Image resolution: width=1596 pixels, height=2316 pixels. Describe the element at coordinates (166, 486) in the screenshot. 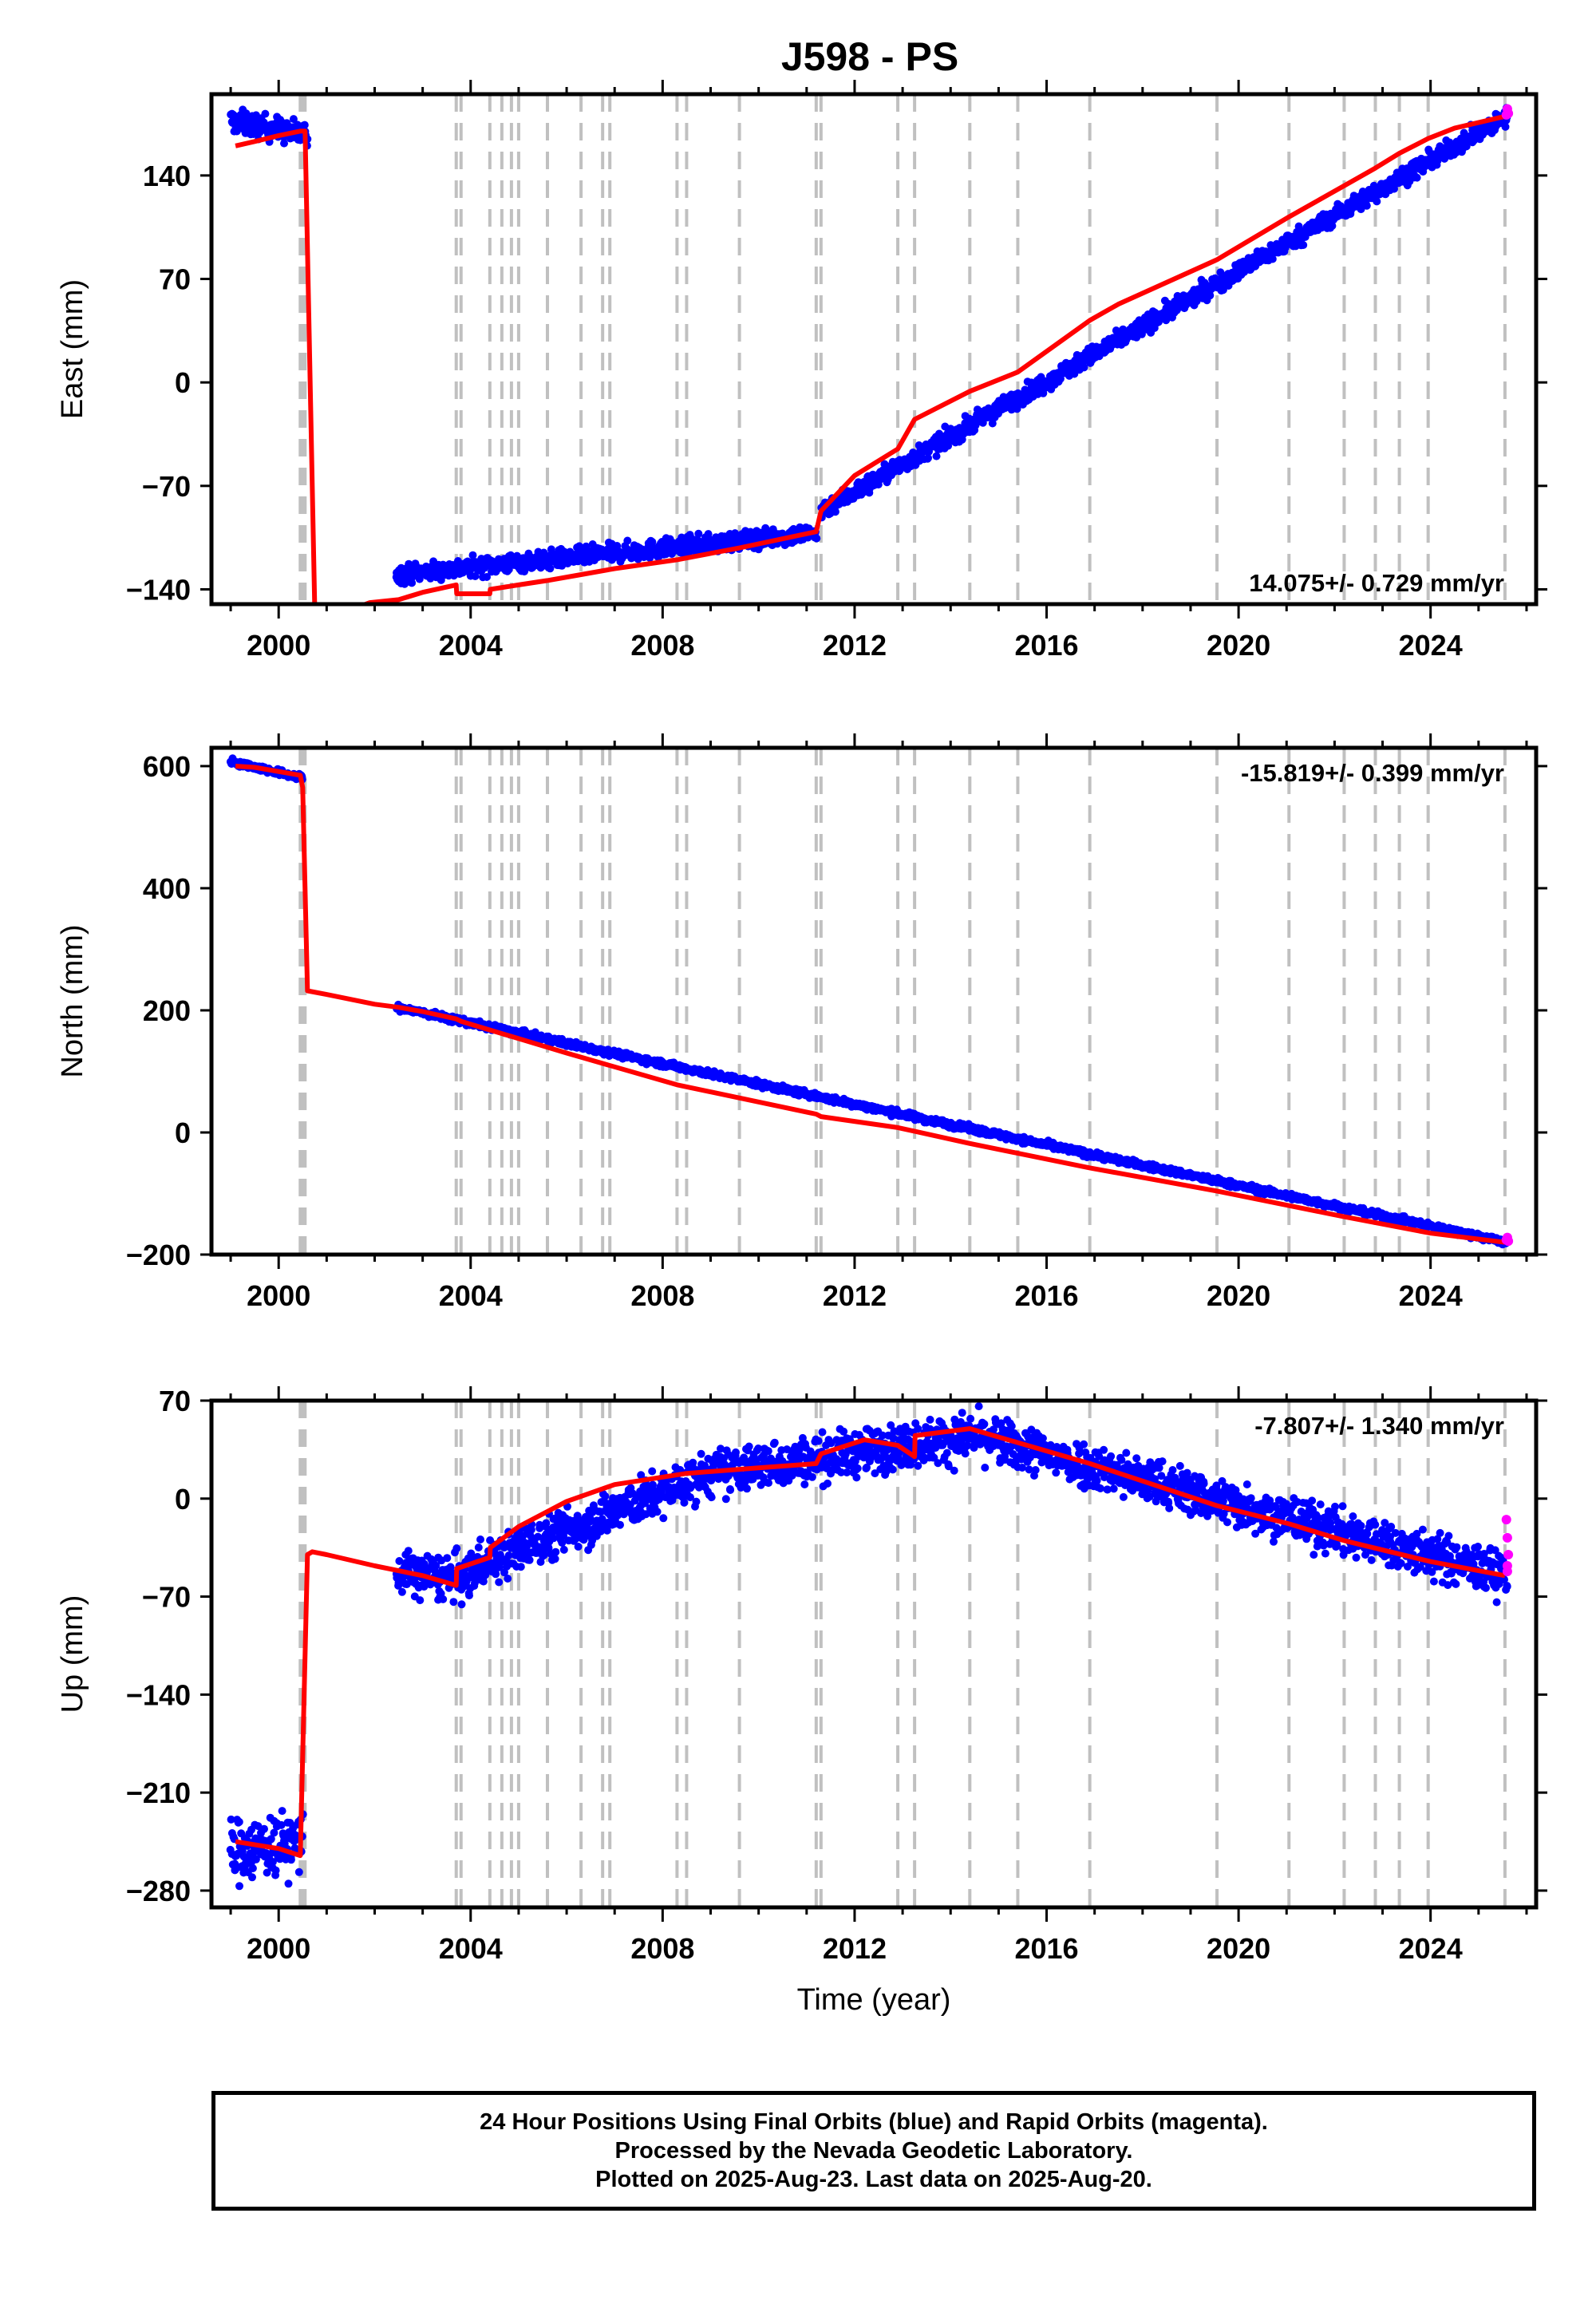

I see `y-tick-label: −70` at that location.